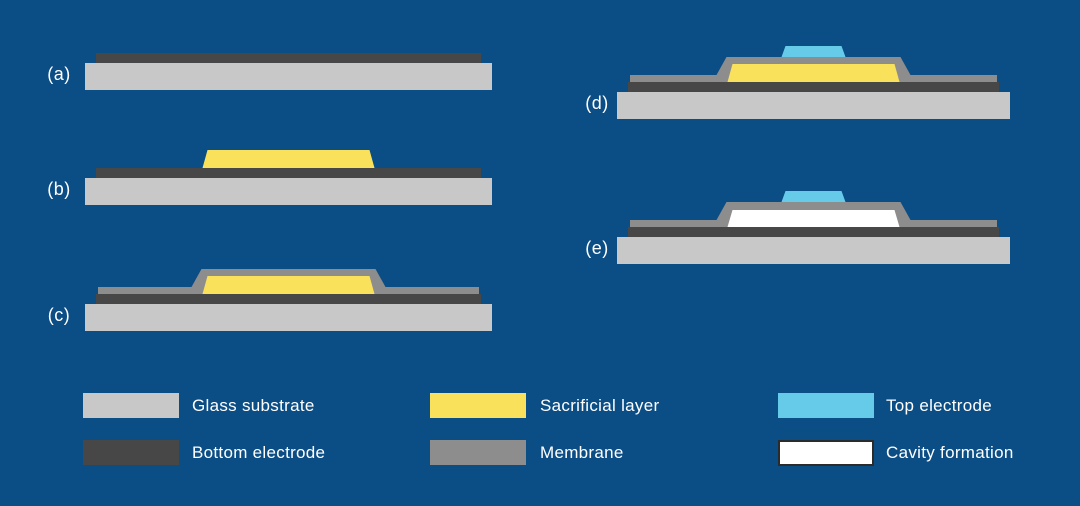 The height and width of the screenshot is (506, 1080). I want to click on legend-swatch-bottom-electrode, so click(131, 452).